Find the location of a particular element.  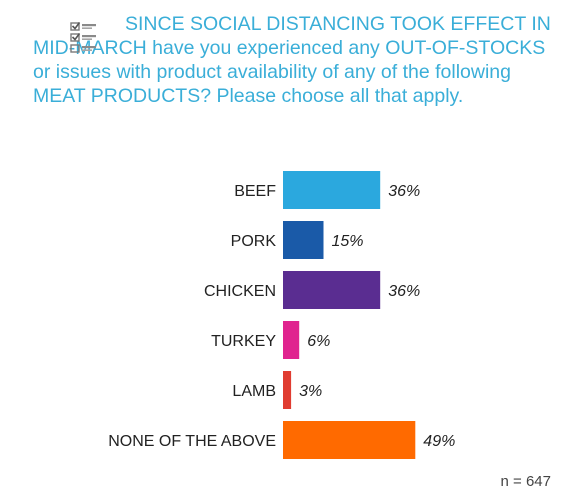

value-label: 15% is located at coordinates (348, 241).